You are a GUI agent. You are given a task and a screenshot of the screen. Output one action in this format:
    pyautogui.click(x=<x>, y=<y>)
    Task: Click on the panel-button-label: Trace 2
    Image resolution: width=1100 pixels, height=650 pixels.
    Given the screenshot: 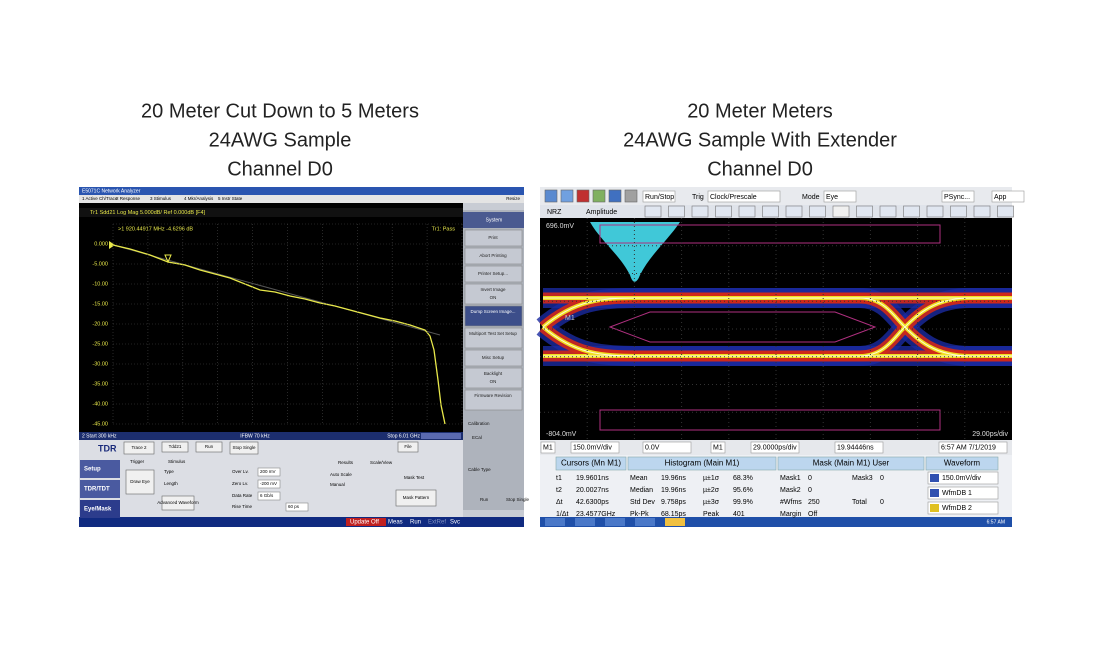 What is the action you would take?
    pyautogui.click(x=139, y=447)
    